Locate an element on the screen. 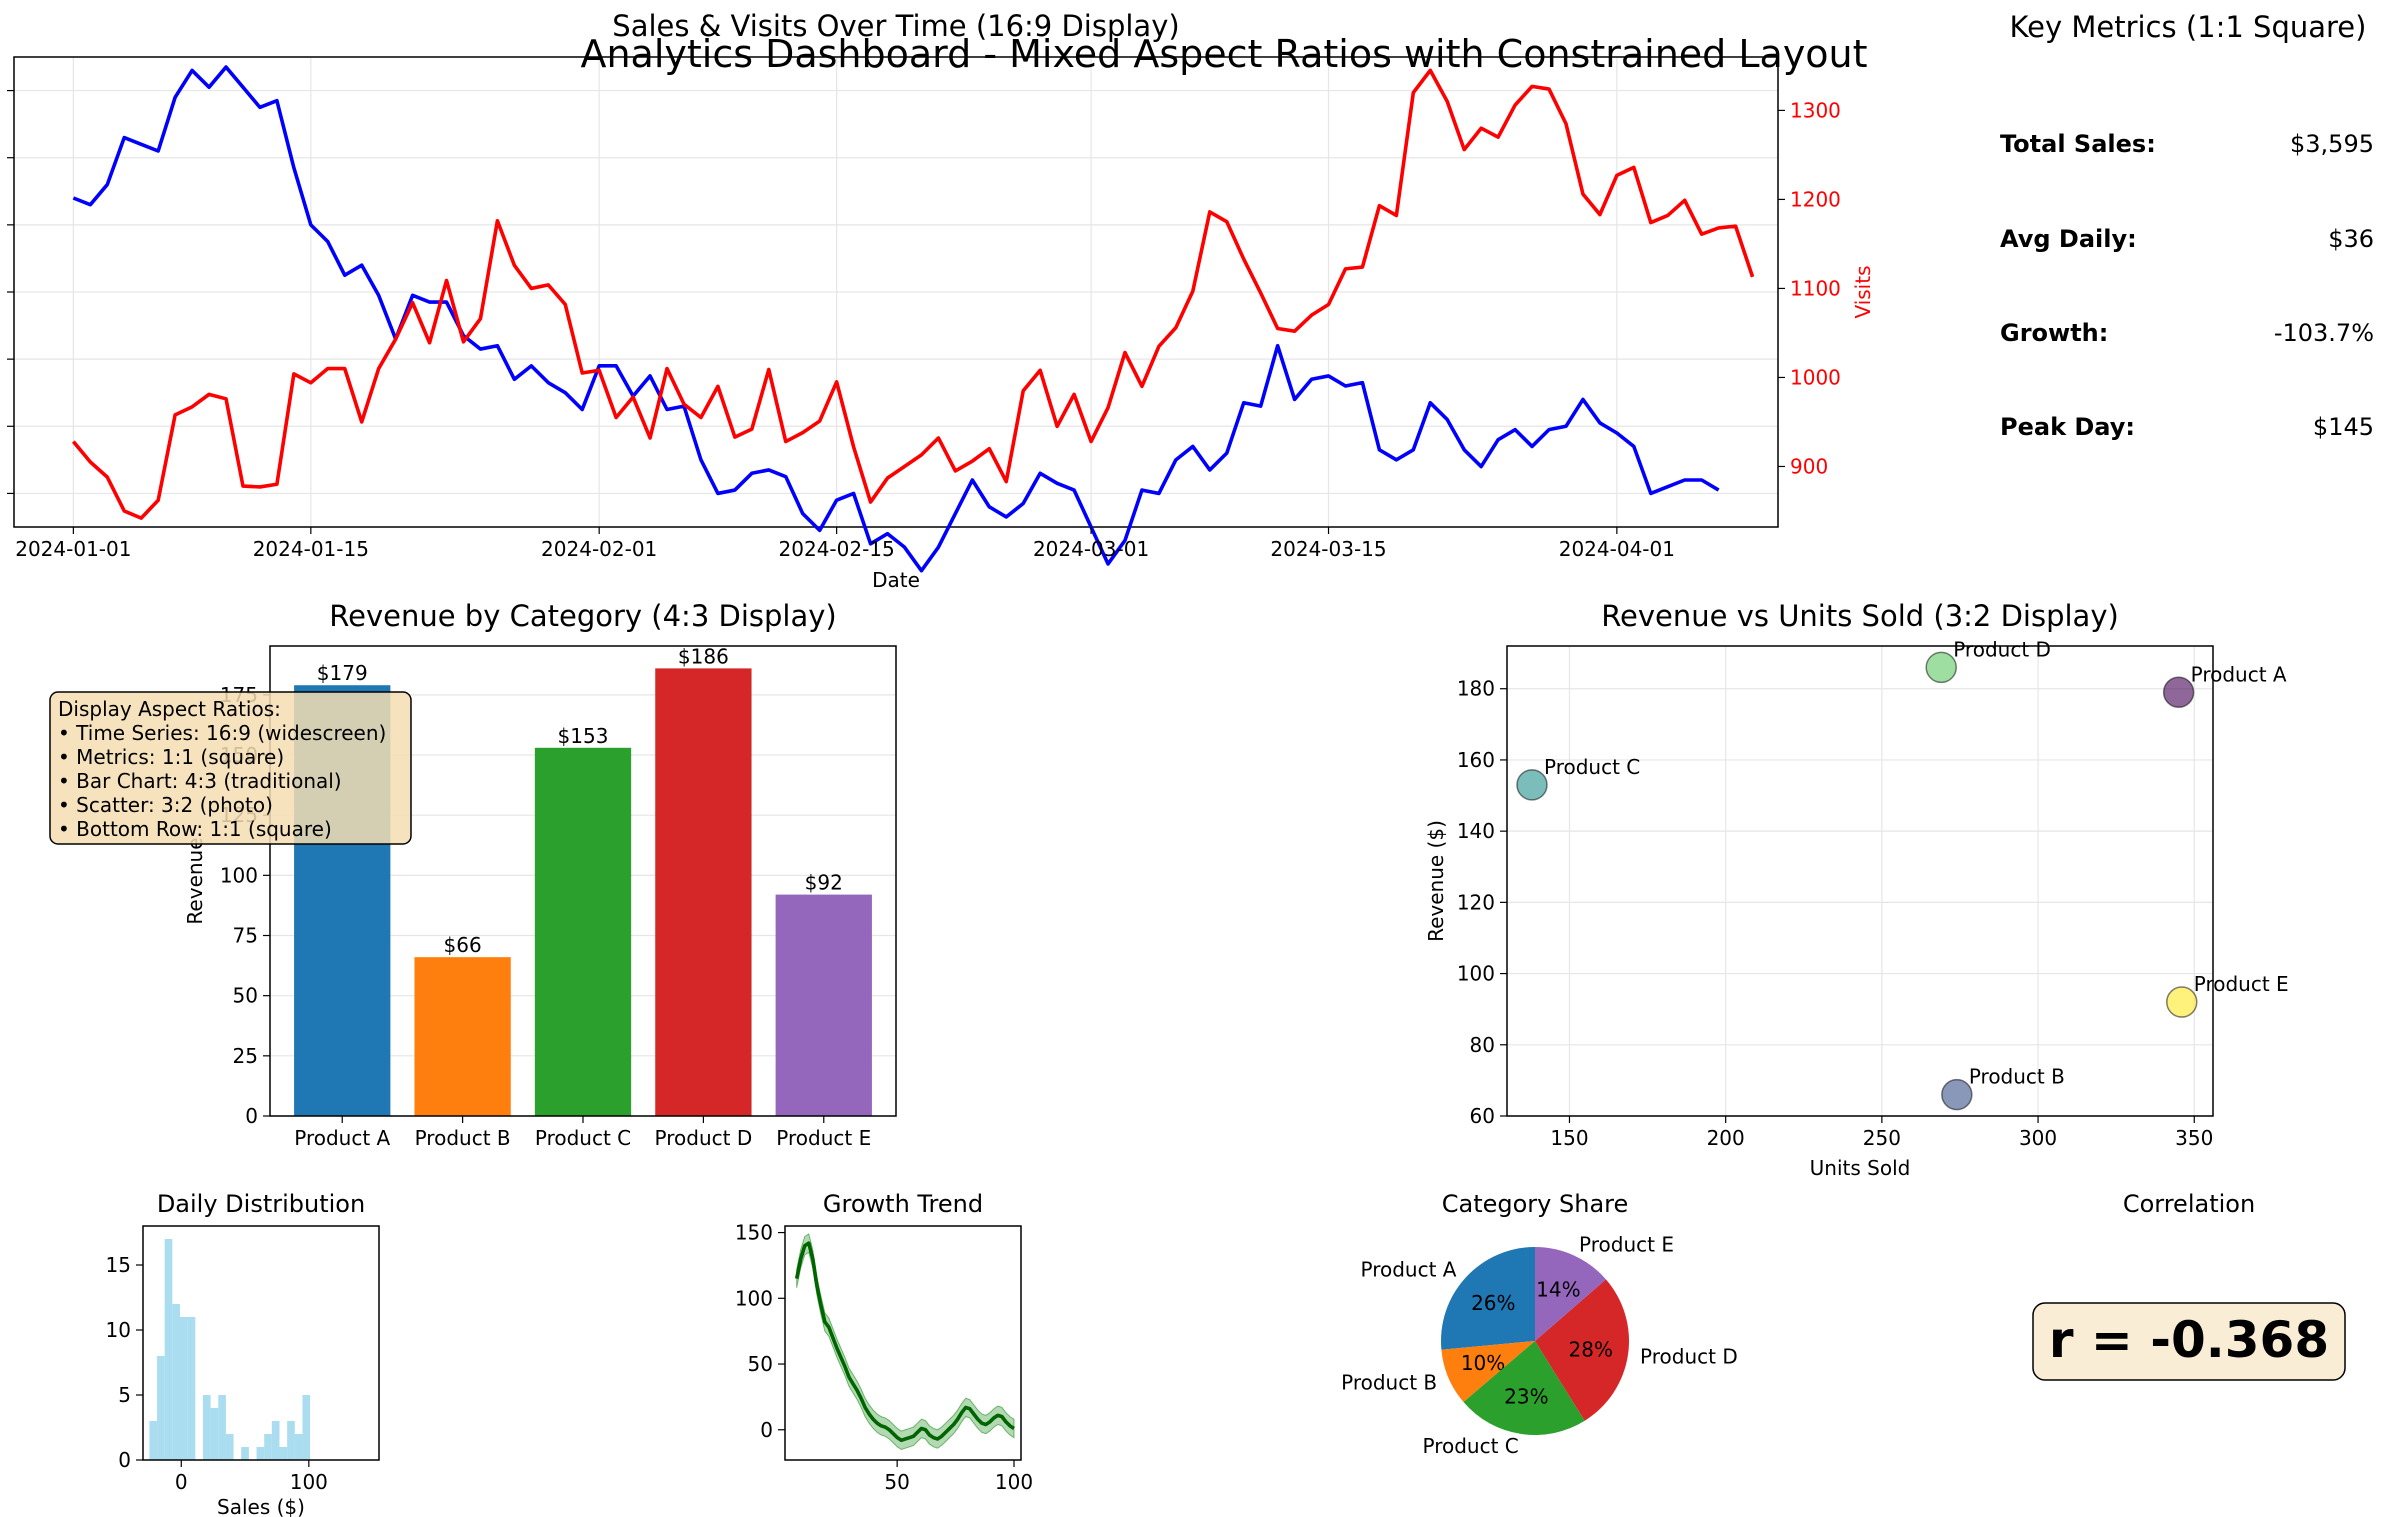  y-tick-label: 50 is located at coordinates (245, 996).